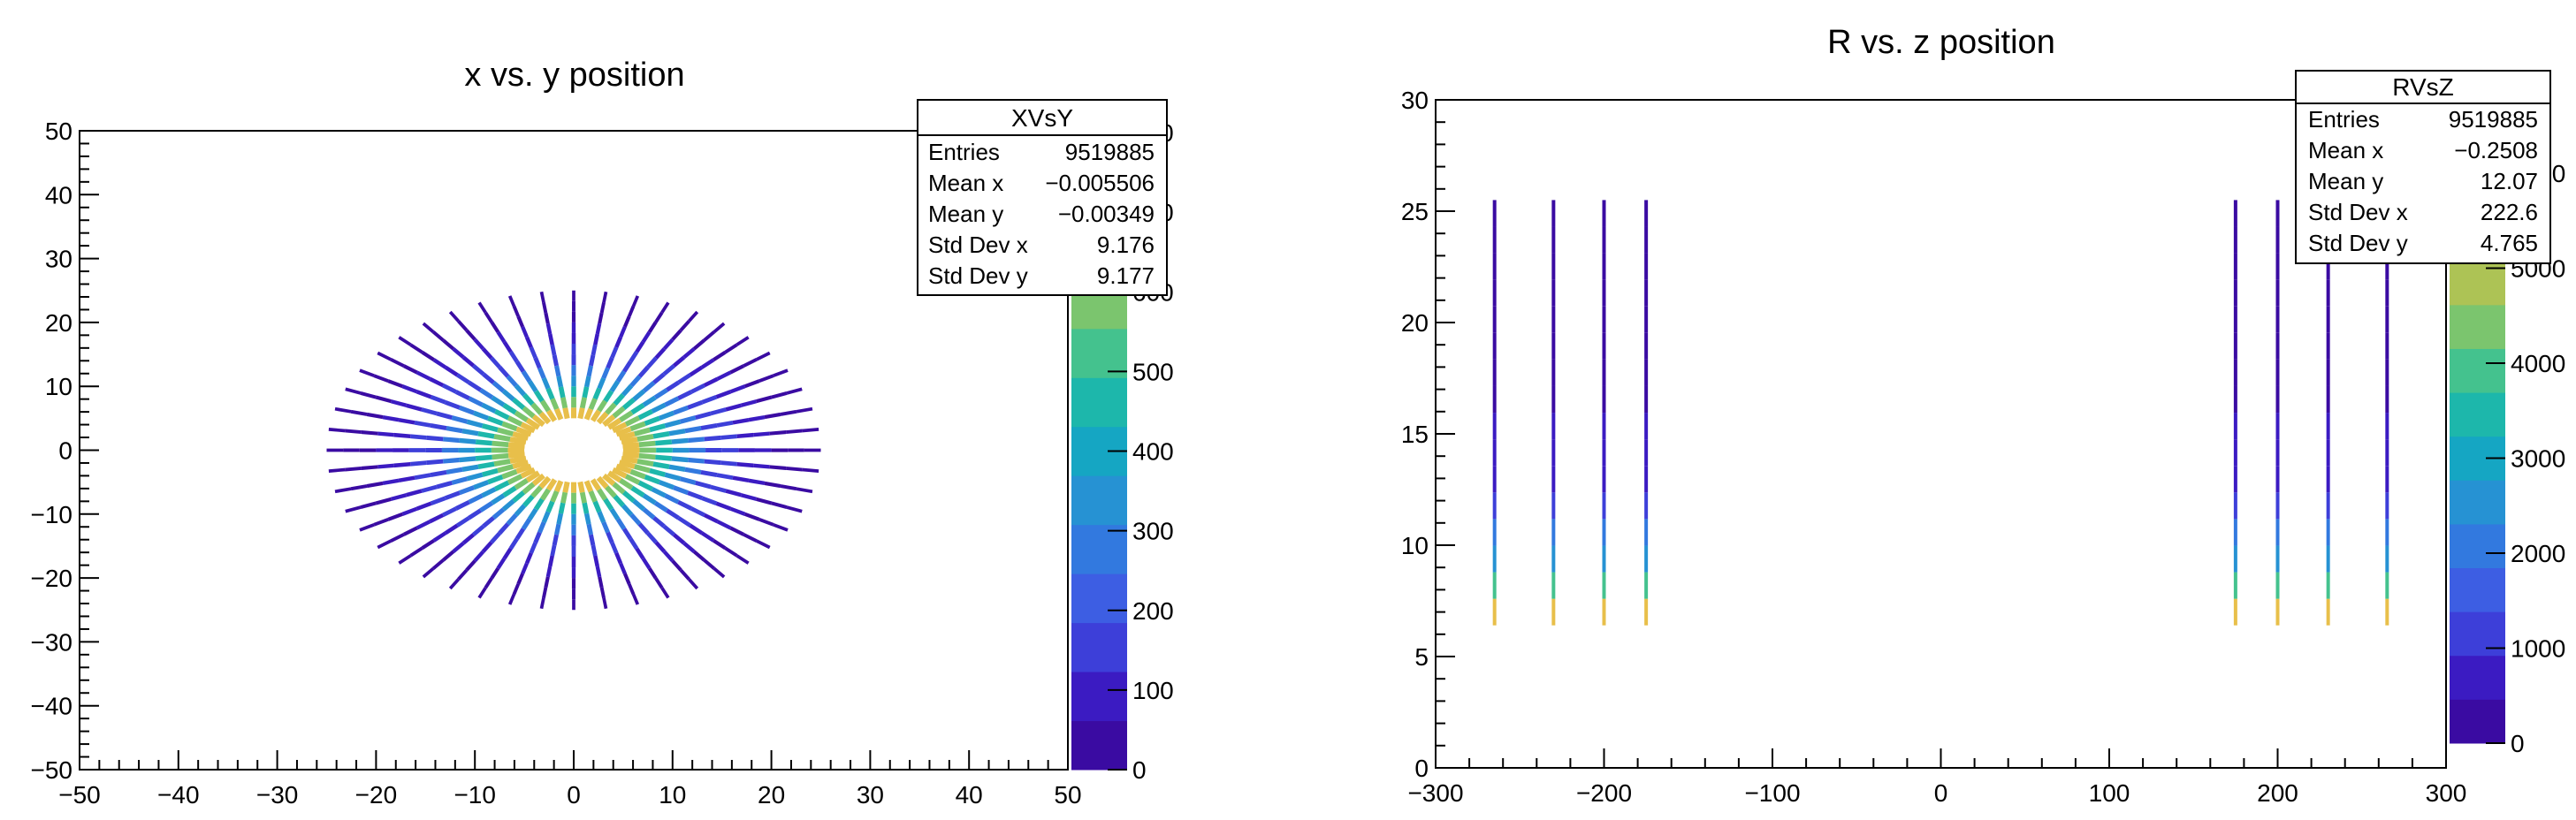  Describe the element at coordinates (52, 578) in the screenshot. I see `xy-y-tick-label: −20` at that location.